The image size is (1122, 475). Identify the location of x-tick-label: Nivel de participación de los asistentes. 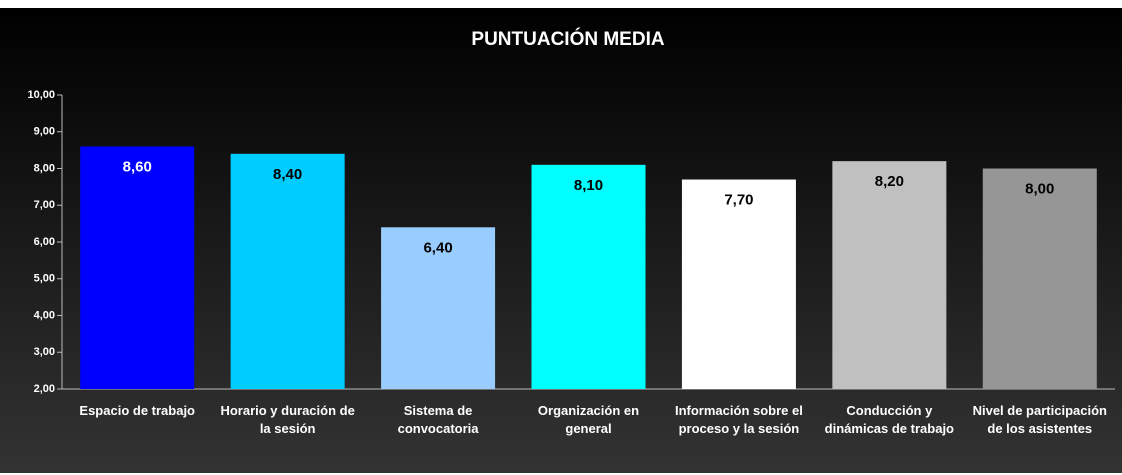
(1039, 419).